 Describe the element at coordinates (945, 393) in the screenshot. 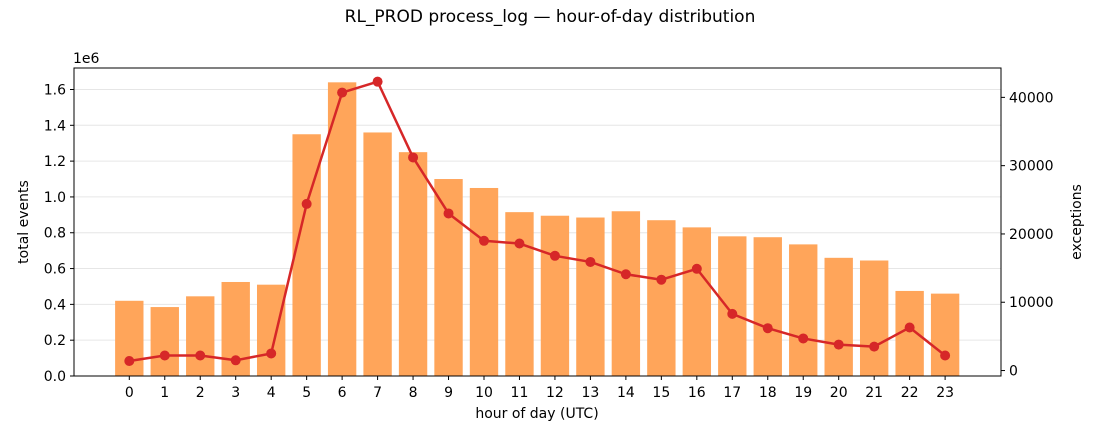

I see `x-tick-label: 23` at that location.